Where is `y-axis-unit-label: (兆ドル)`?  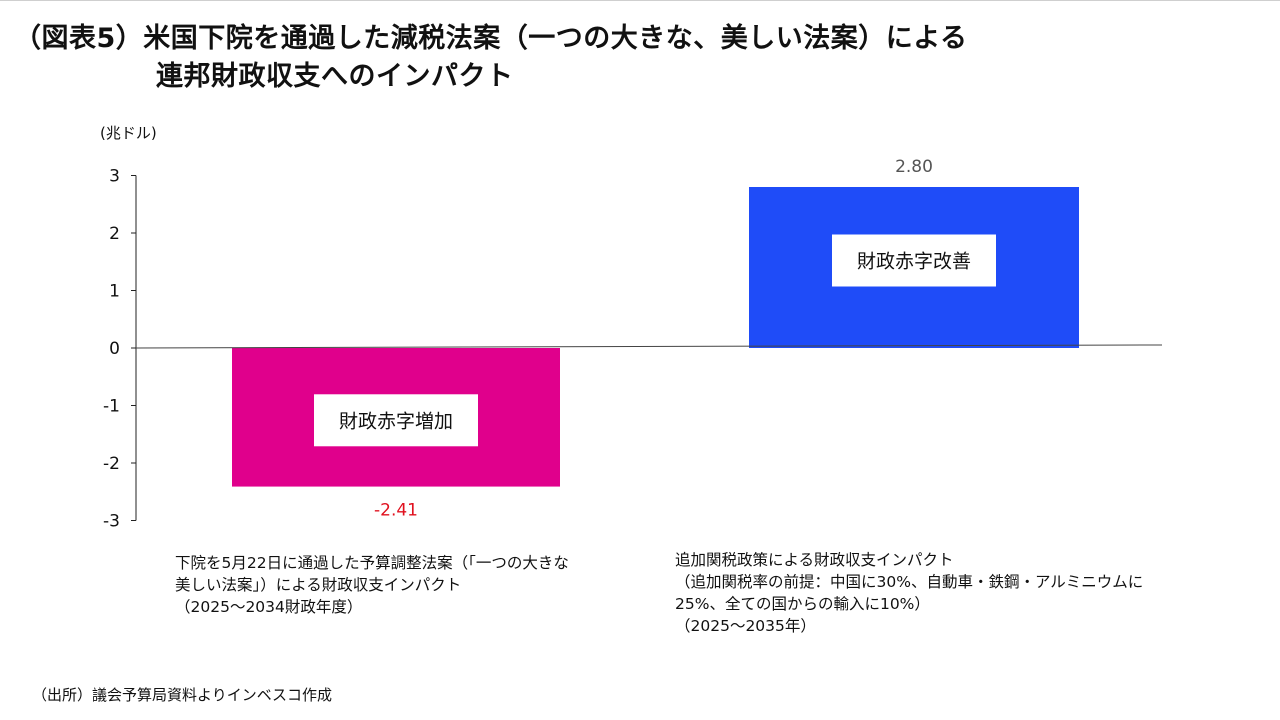 y-axis-unit-label: (兆ドル) is located at coordinates (128, 133).